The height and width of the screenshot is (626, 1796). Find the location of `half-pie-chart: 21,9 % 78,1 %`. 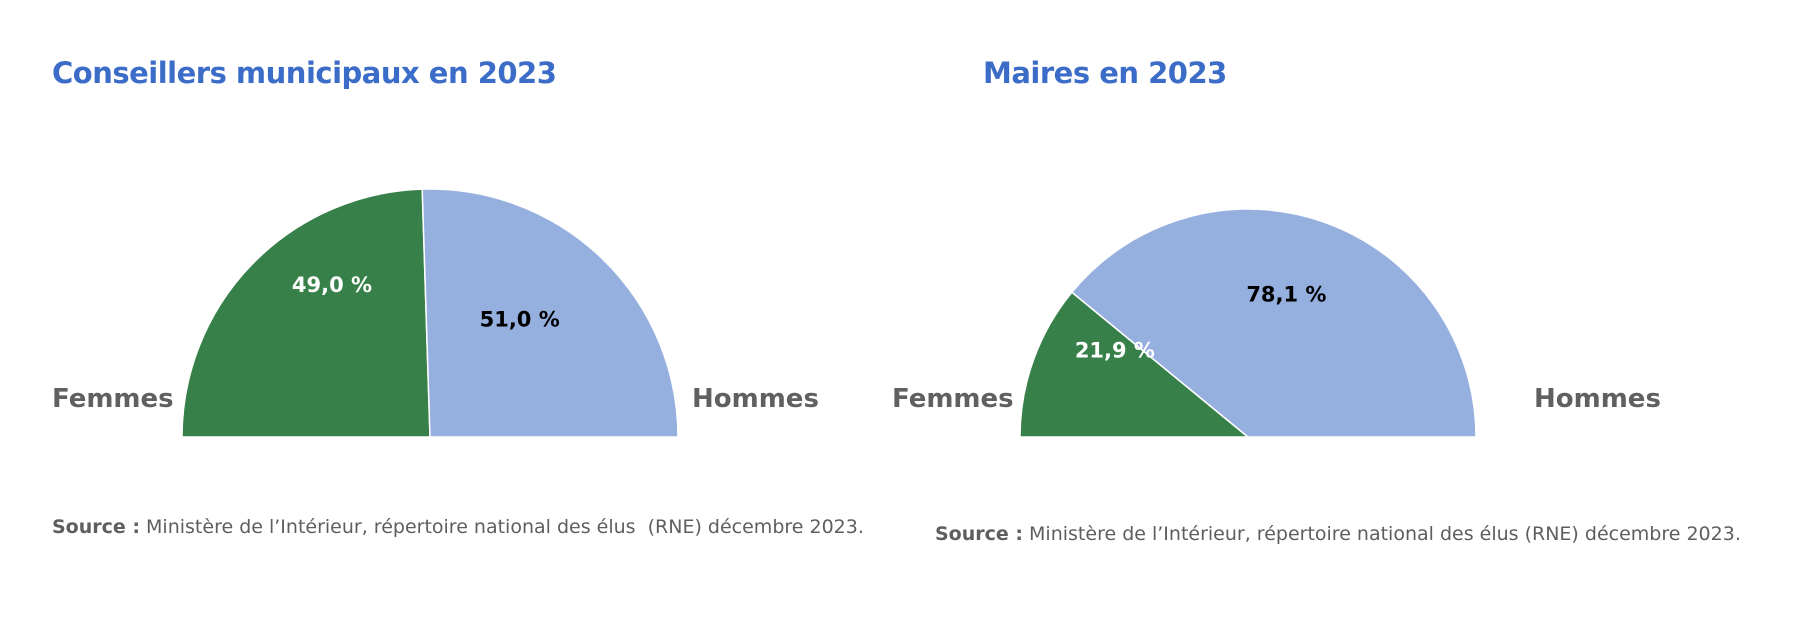

half-pie-chart: 21,9 % 78,1 % is located at coordinates (1248, 323).